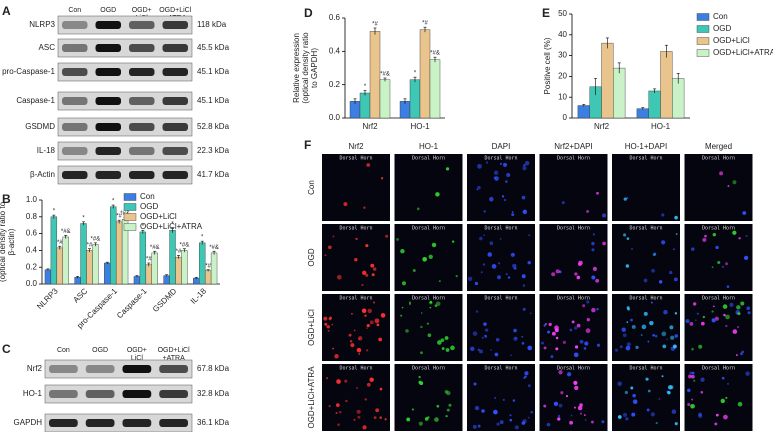 Image resolution: width=773 pixels, height=432 pixels. Describe the element at coordinates (311, 187) in the screenshot. I see `micrograph-row-label: Con` at that location.